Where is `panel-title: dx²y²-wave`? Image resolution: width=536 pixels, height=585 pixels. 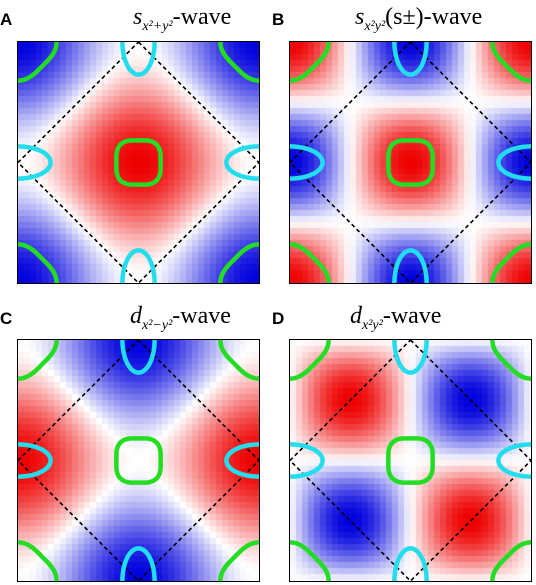 panel-title: dx²y²-wave is located at coordinates (396, 318).